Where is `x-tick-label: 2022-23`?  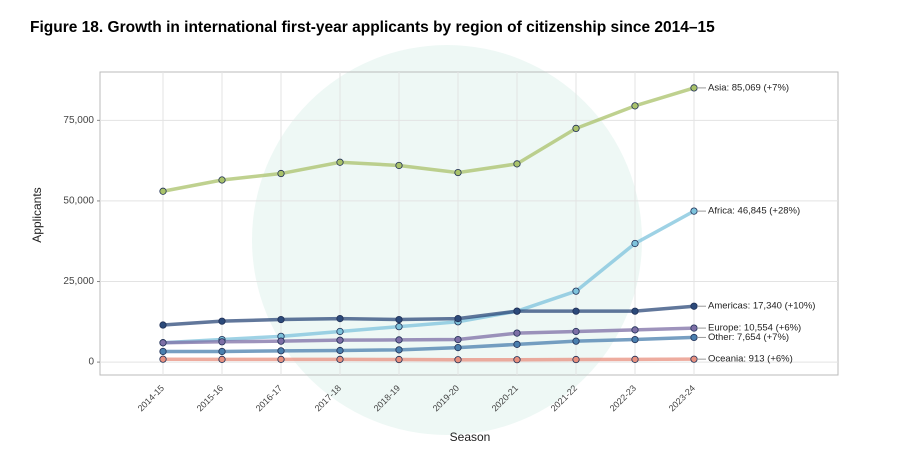 x-tick-label: 2022-23 is located at coordinates (623, 398).